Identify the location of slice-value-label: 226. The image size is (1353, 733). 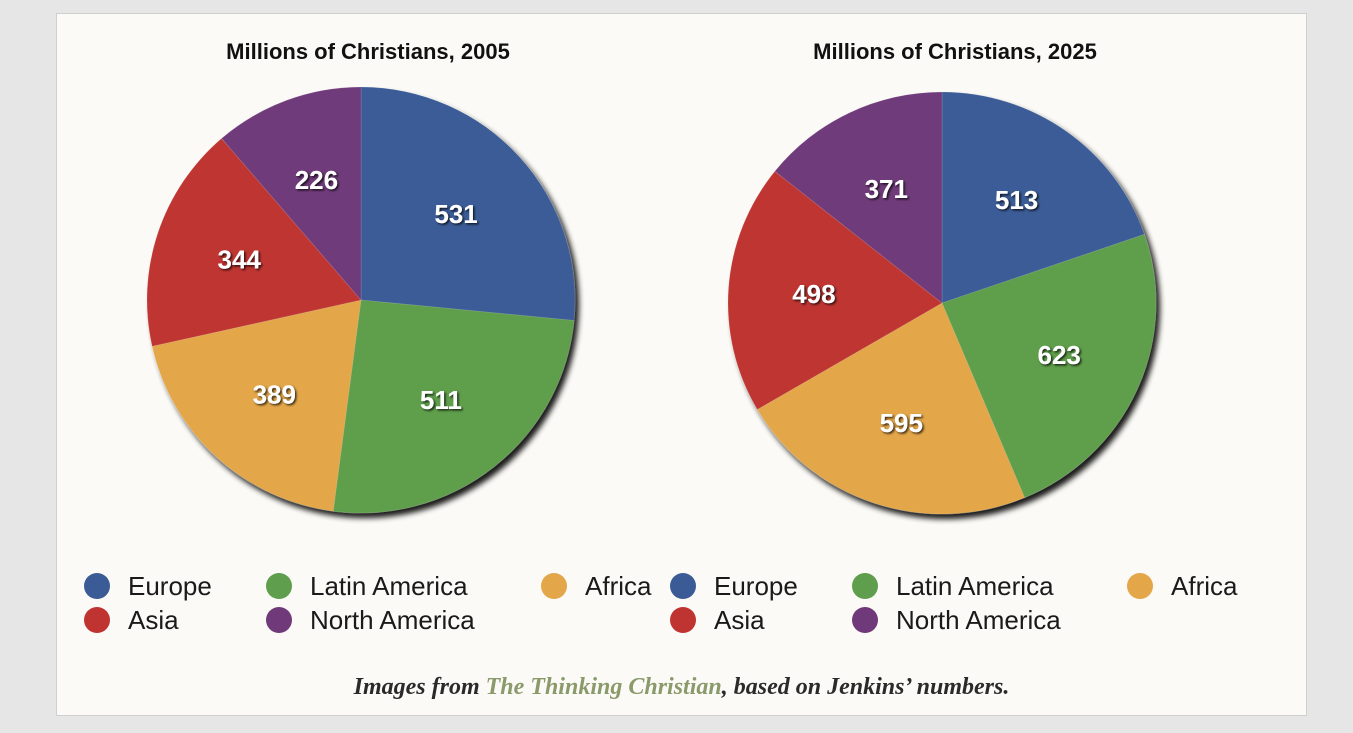
(316, 180).